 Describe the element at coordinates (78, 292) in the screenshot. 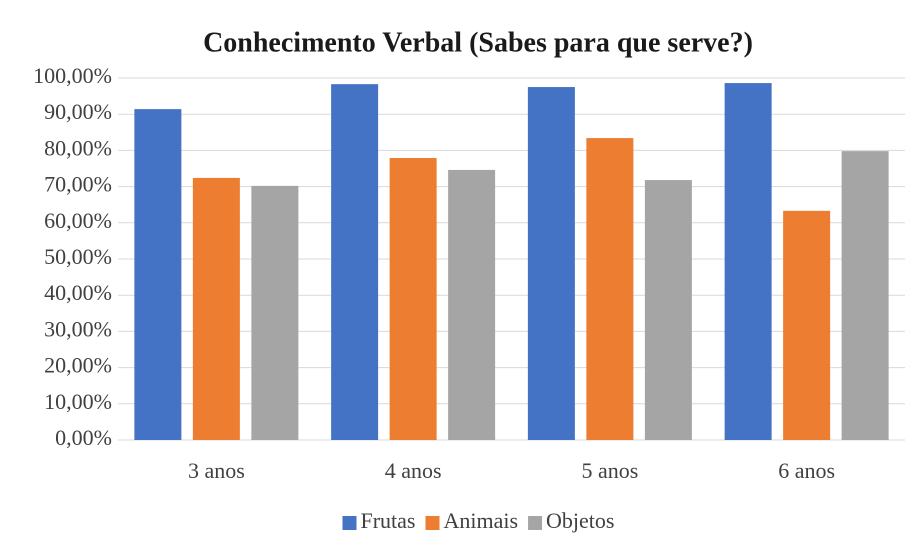

I see `y-tick-label: 40,00%` at that location.